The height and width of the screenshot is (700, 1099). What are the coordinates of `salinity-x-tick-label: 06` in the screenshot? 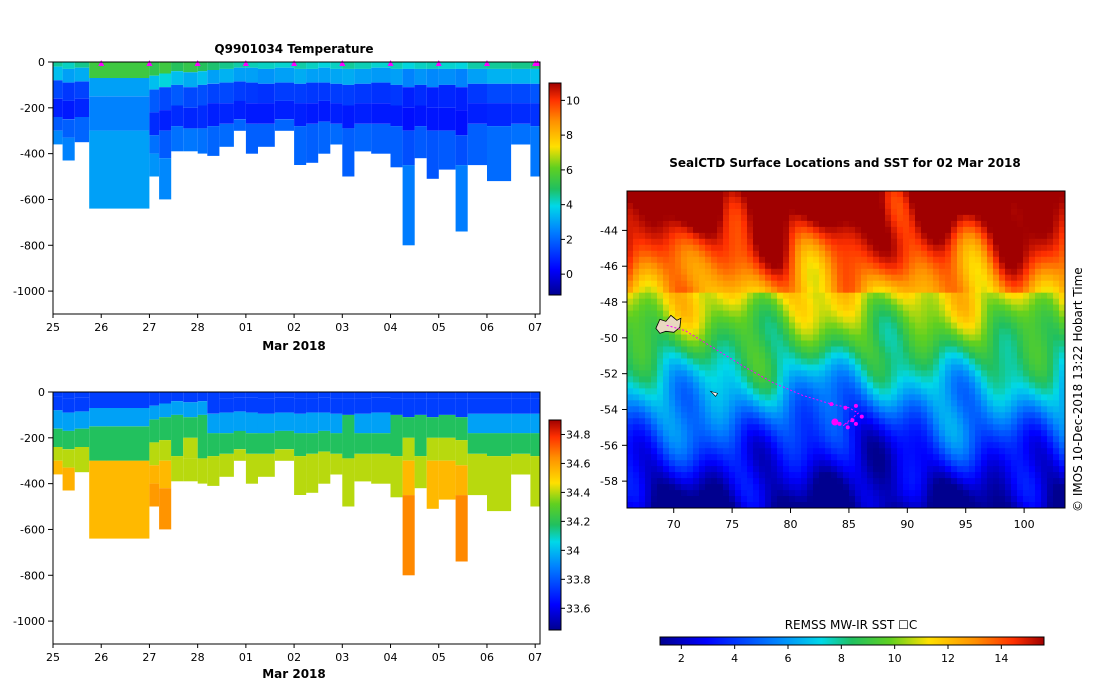 It's located at (487, 657).